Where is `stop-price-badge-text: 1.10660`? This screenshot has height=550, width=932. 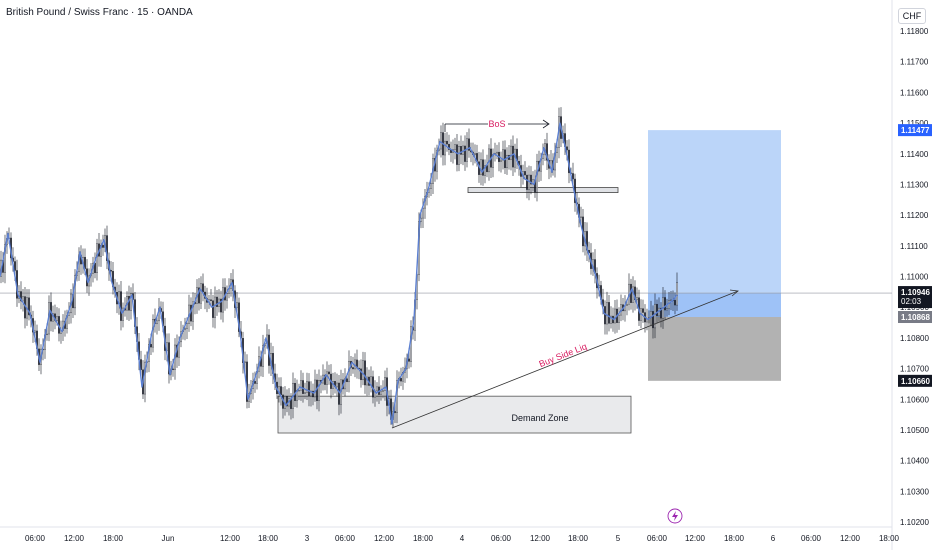 stop-price-badge-text: 1.10660 is located at coordinates (915, 381).